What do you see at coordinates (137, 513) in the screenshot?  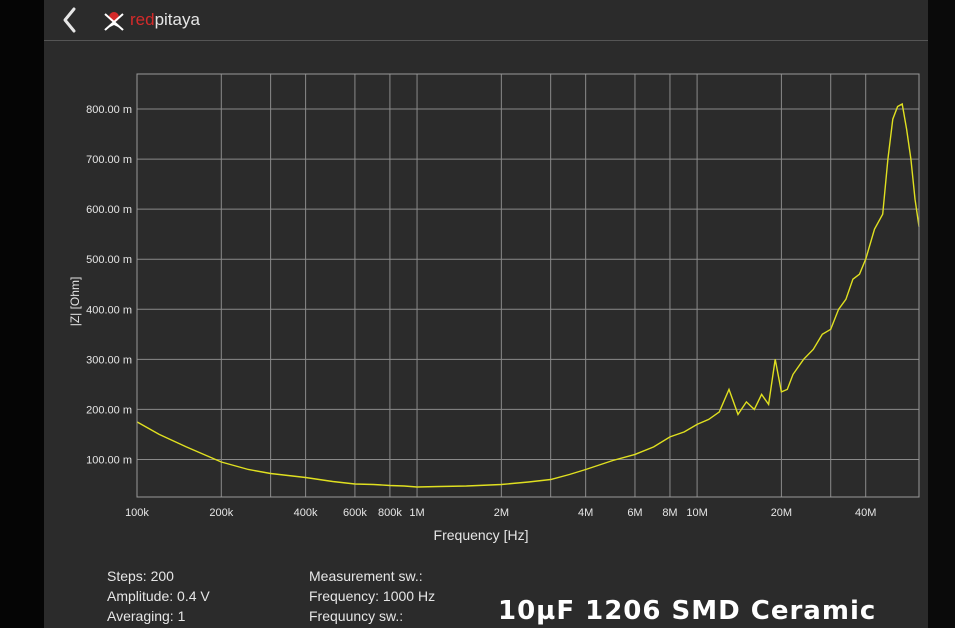 I see `x-tick-label: 100k` at bounding box center [137, 513].